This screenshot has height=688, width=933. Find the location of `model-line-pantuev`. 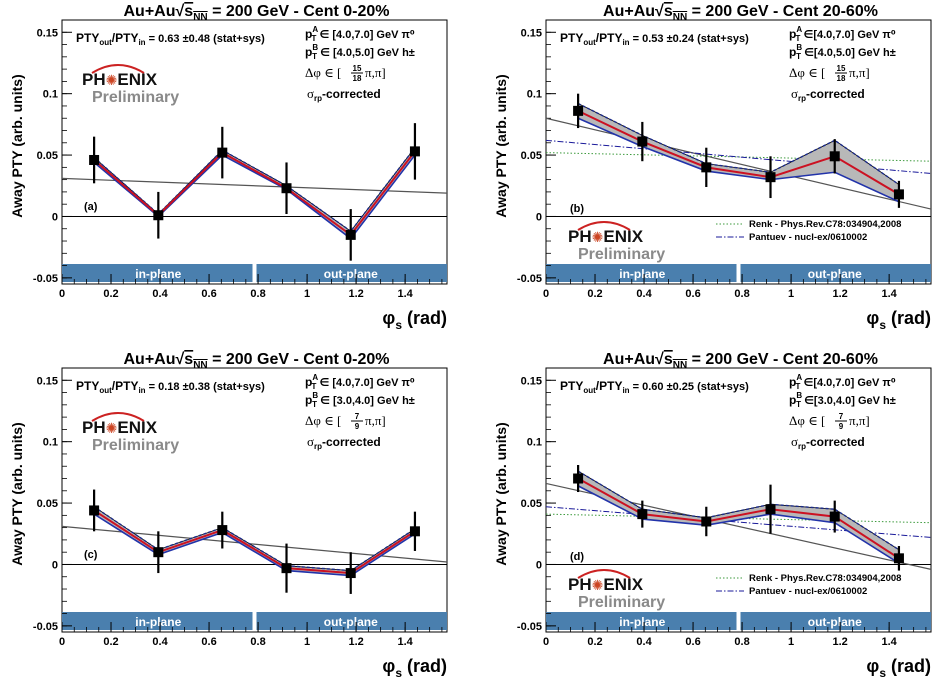

model-line-pantuev is located at coordinates (738, 522).